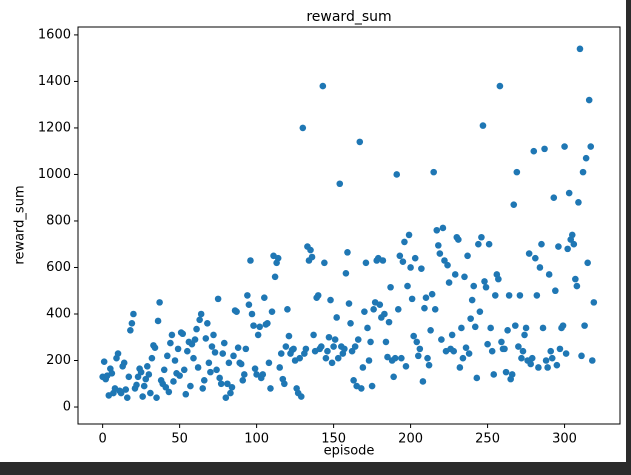 The image size is (631, 475). I want to click on y-tick-label: 0, so click(67, 407).